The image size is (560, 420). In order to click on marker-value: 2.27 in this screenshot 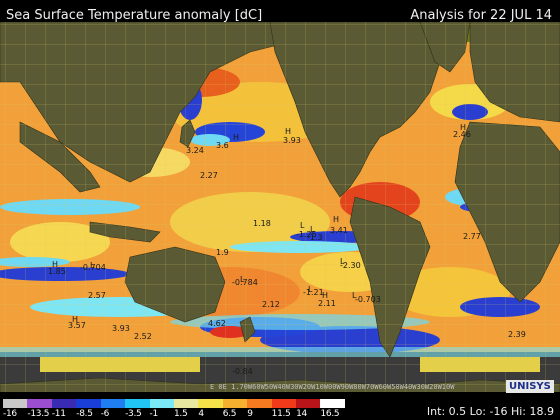, I will do `click(209, 175)`.